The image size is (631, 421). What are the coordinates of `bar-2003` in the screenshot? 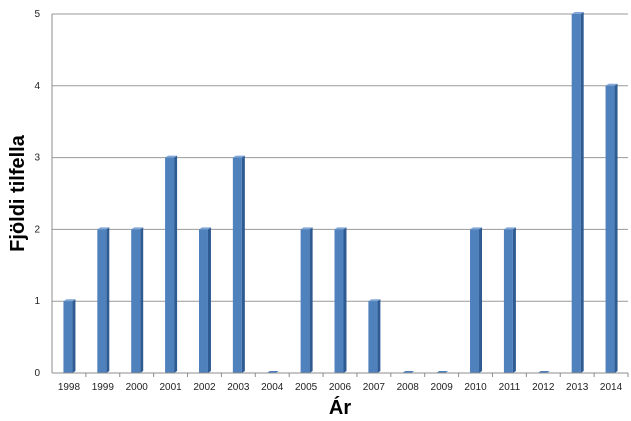 It's located at (238, 264).